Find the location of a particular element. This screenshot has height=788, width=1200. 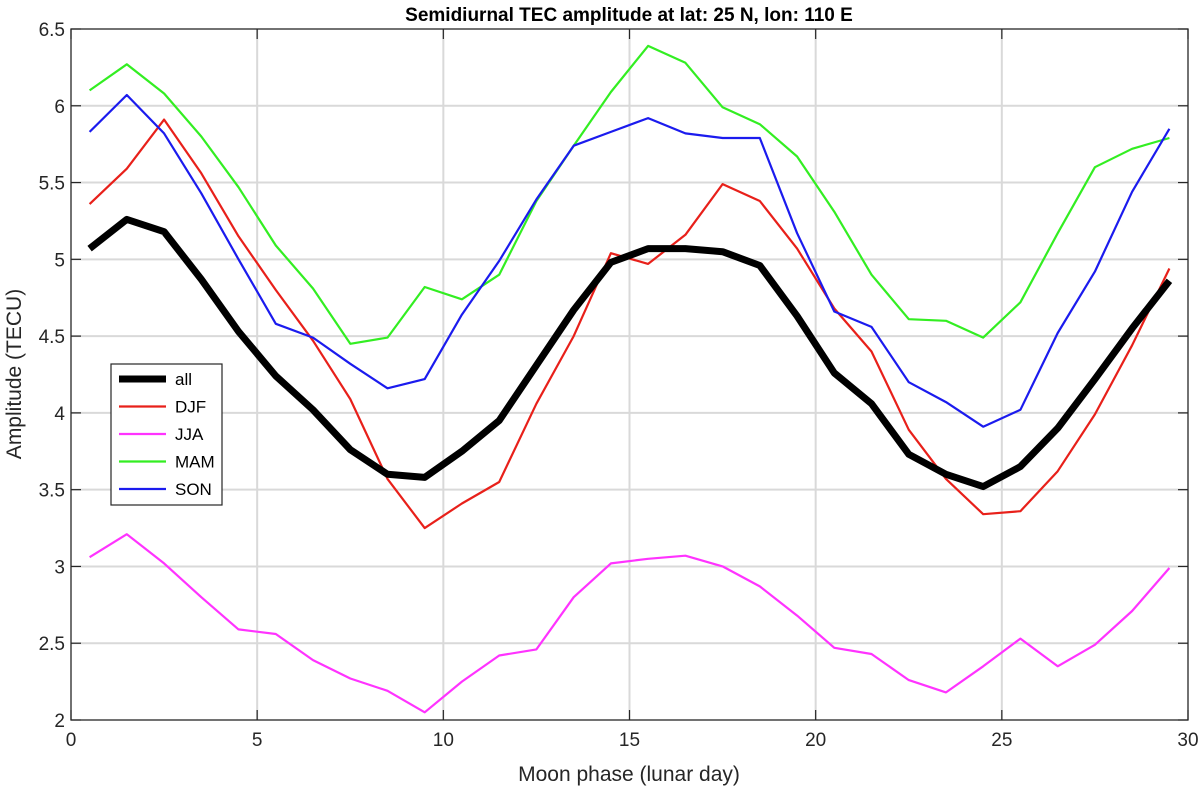

y-tick-label: 4 is located at coordinates (59, 414).